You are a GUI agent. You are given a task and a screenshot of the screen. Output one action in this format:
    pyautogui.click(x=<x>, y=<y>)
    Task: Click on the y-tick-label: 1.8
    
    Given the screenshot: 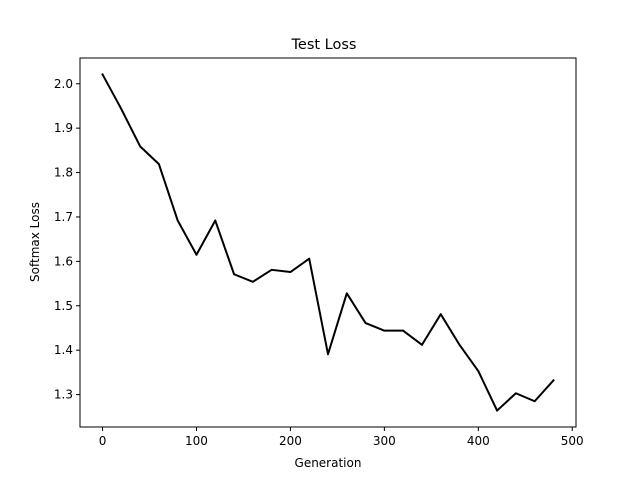 What is the action you would take?
    pyautogui.click(x=63, y=173)
    